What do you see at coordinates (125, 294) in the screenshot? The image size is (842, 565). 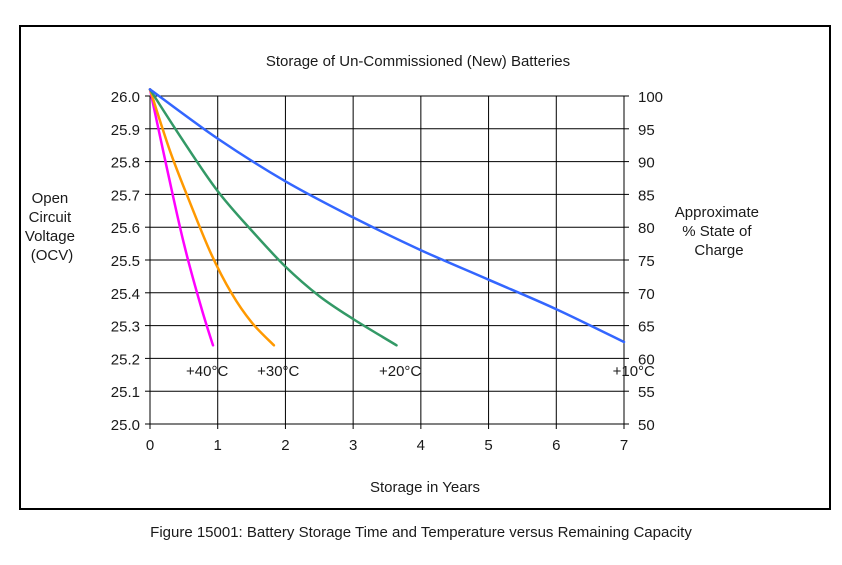 I see `y-tick-label: 25.4` at bounding box center [125, 294].